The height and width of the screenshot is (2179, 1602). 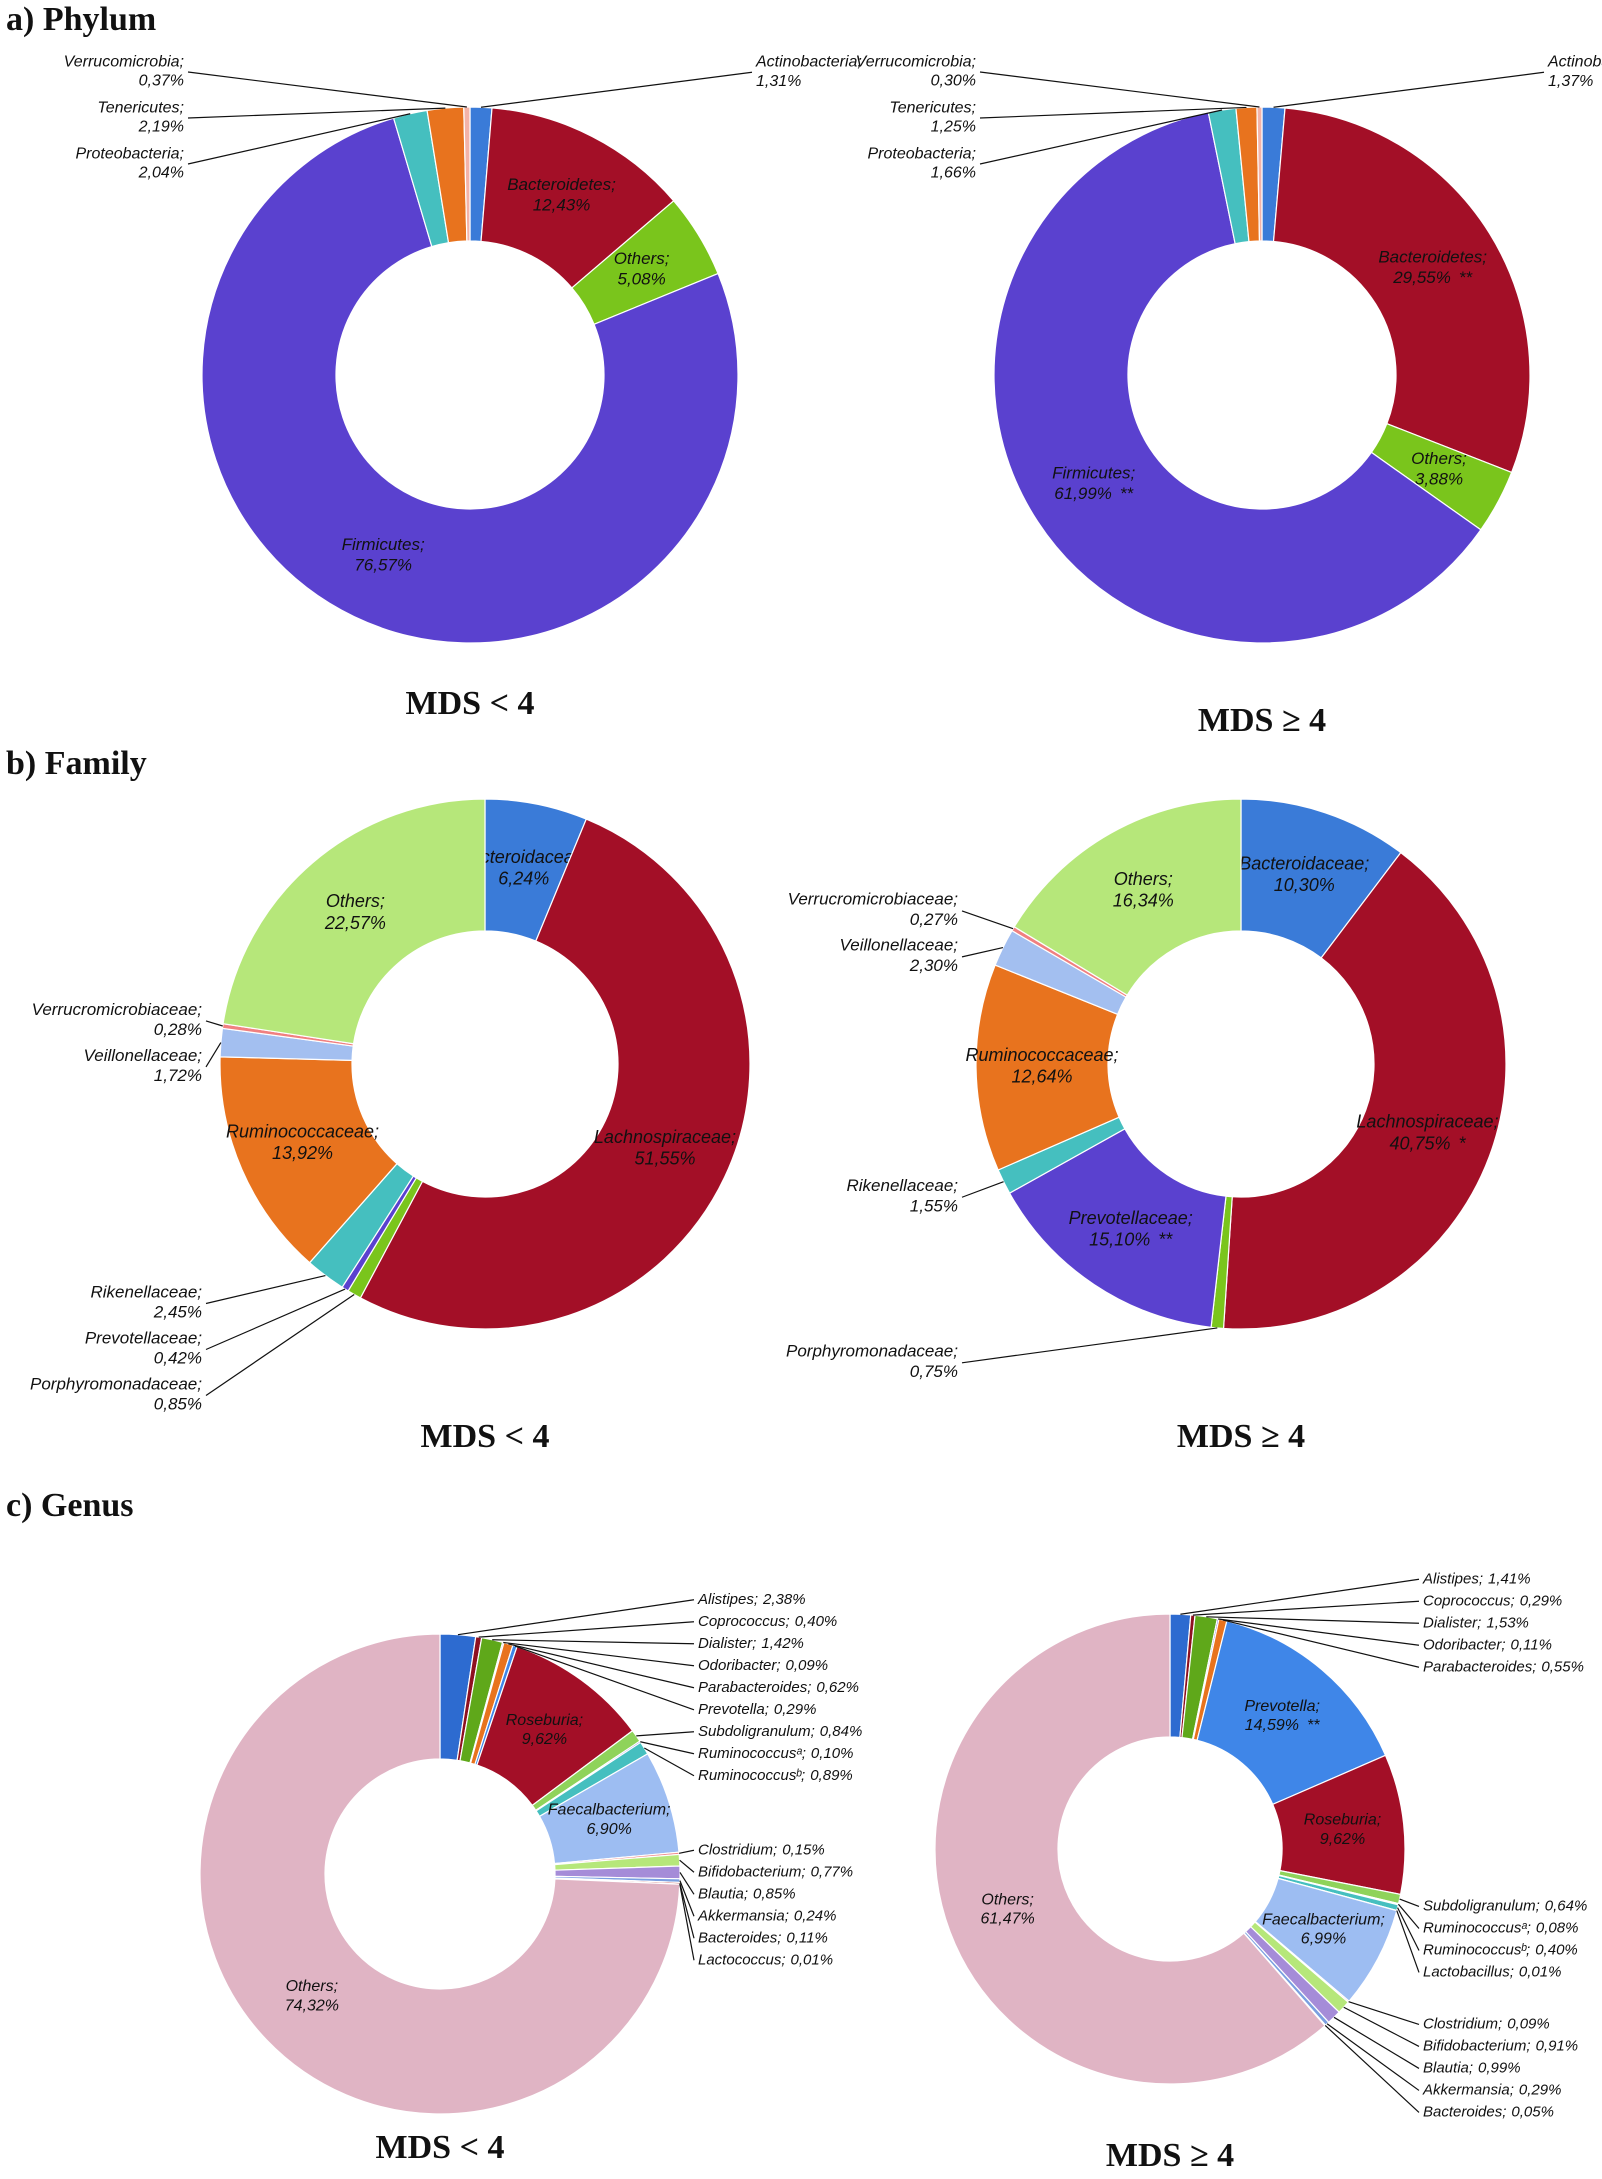 What do you see at coordinates (609, 1810) in the screenshot?
I see `label-name: Faecalbacterium;` at bounding box center [609, 1810].